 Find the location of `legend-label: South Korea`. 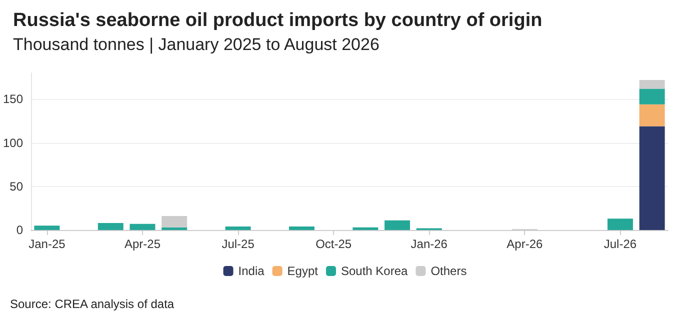

legend-label: South Korea is located at coordinates (374, 271).